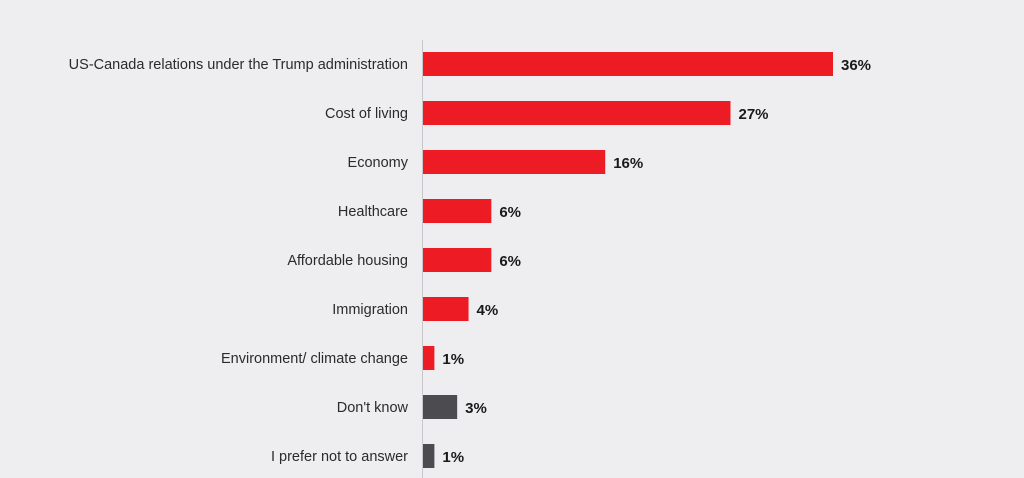 The height and width of the screenshot is (478, 1024). I want to click on value-label: 16%, so click(628, 163).